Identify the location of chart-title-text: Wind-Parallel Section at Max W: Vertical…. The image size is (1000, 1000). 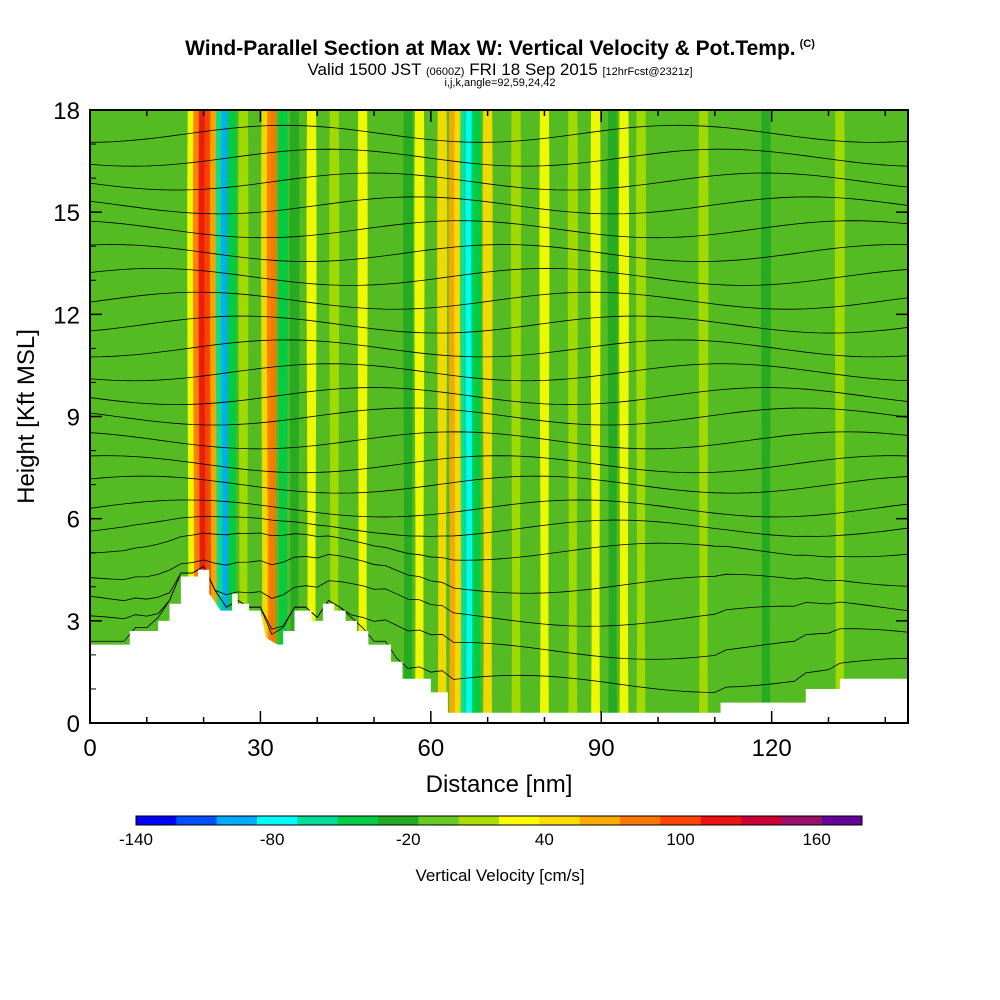
(490, 48).